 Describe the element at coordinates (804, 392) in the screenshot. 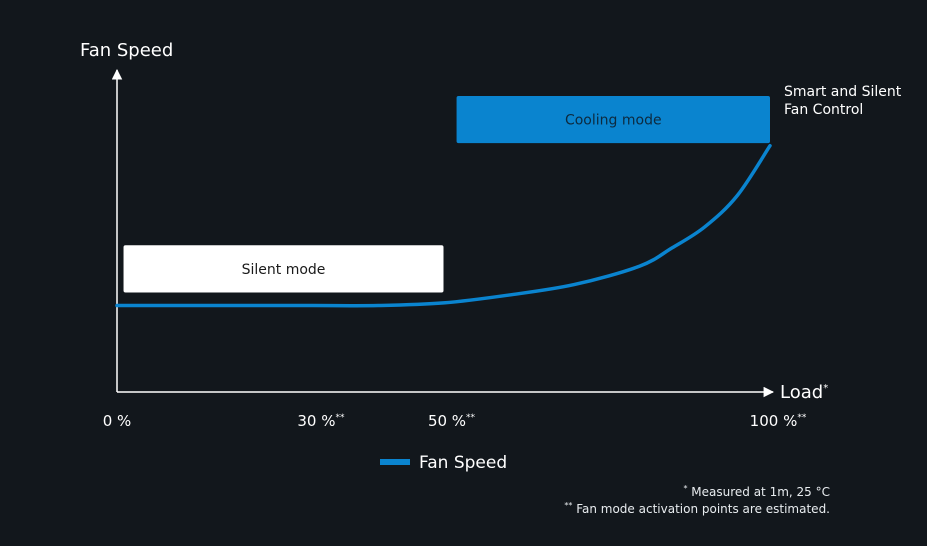

I see `x-axis-label: Load*` at that location.